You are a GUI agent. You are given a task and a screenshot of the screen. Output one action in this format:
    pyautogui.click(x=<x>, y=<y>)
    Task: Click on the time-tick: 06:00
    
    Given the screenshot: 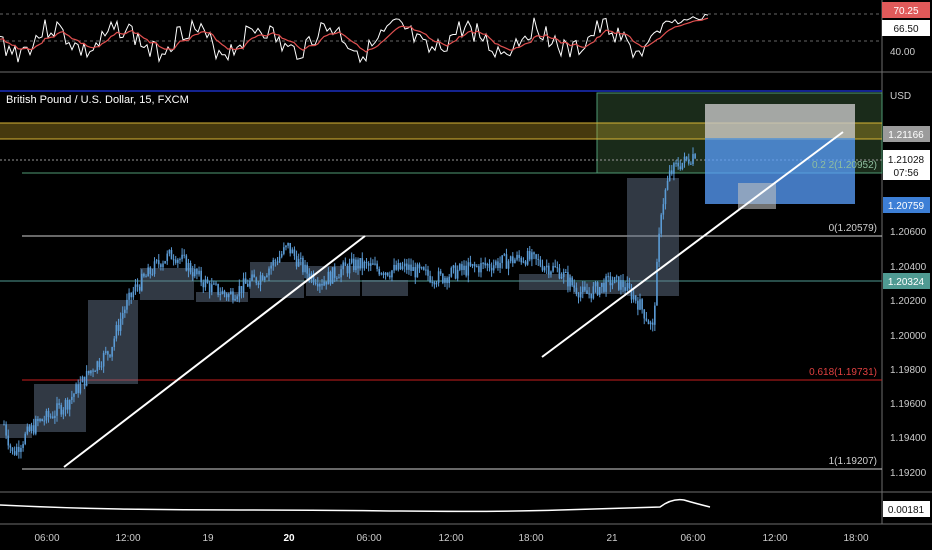 What is the action you would take?
    pyautogui.click(x=46, y=538)
    